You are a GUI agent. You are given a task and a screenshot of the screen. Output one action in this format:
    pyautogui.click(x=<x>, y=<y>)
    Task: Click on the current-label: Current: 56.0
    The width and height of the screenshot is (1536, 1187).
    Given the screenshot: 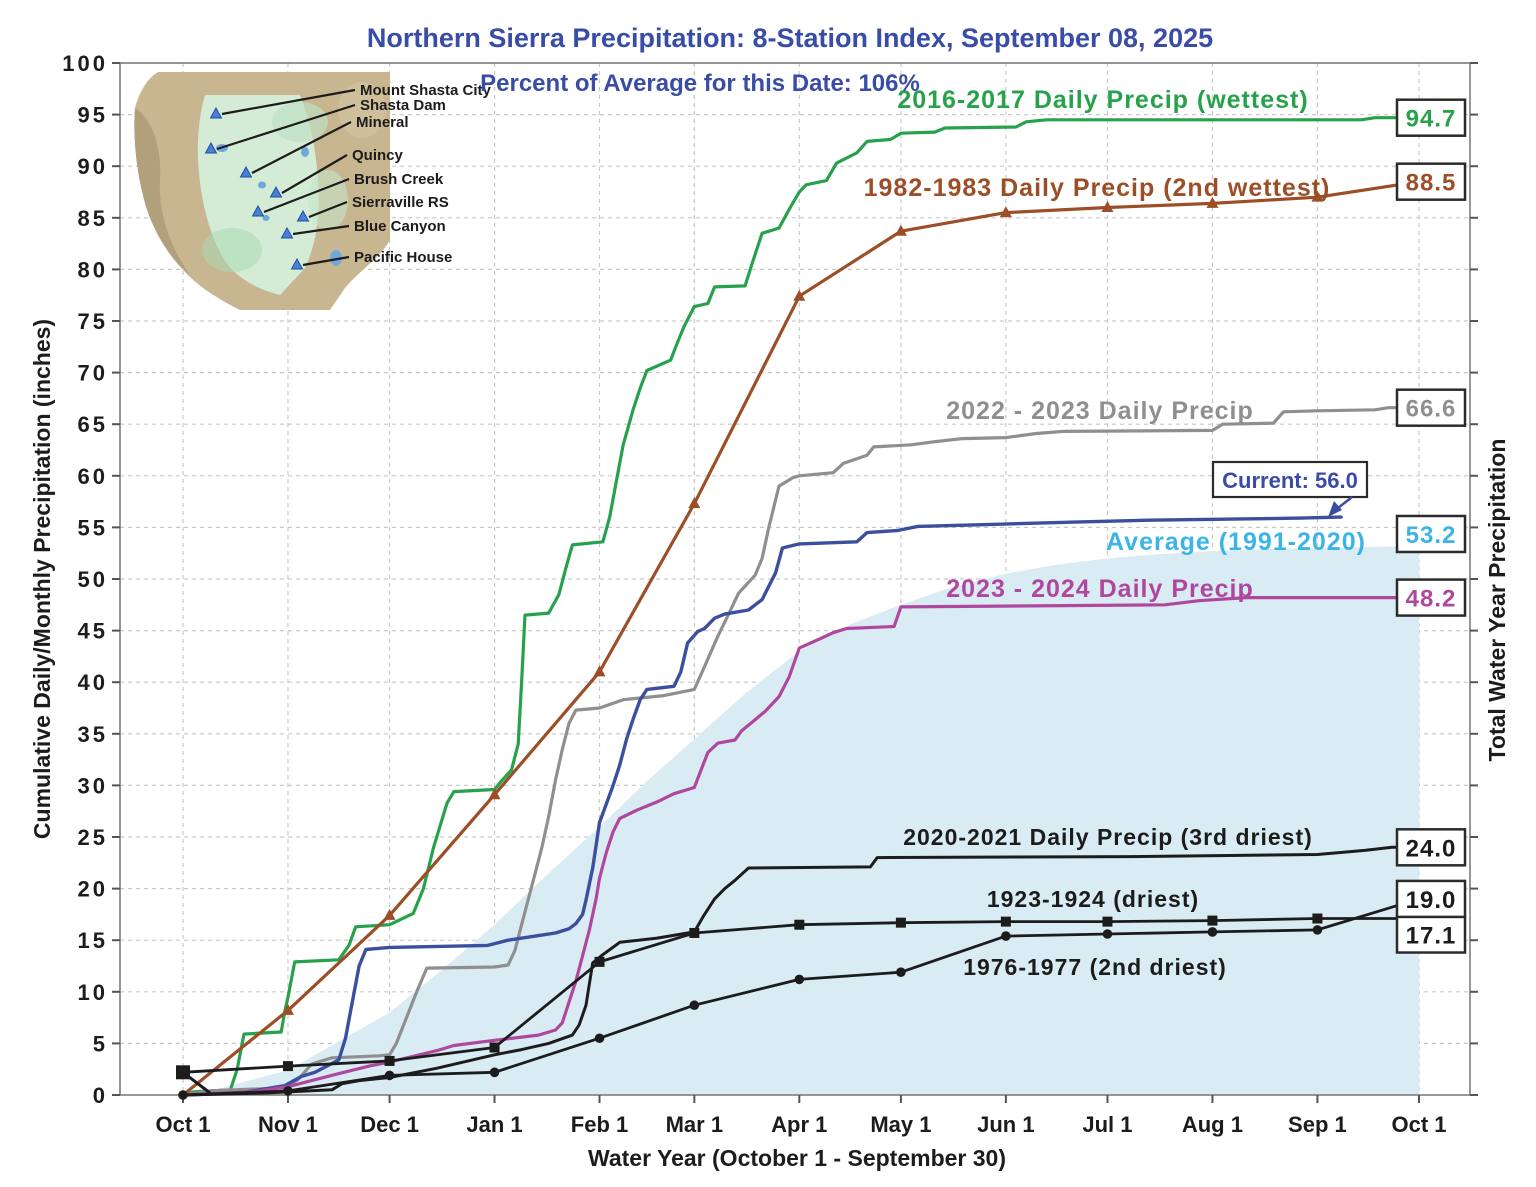 What is the action you would take?
    pyautogui.click(x=1290, y=480)
    